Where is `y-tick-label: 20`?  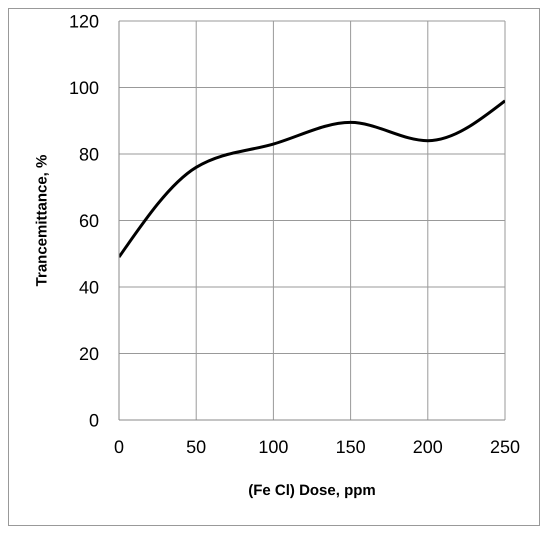 y-tick-label: 20 is located at coordinates (88, 354).